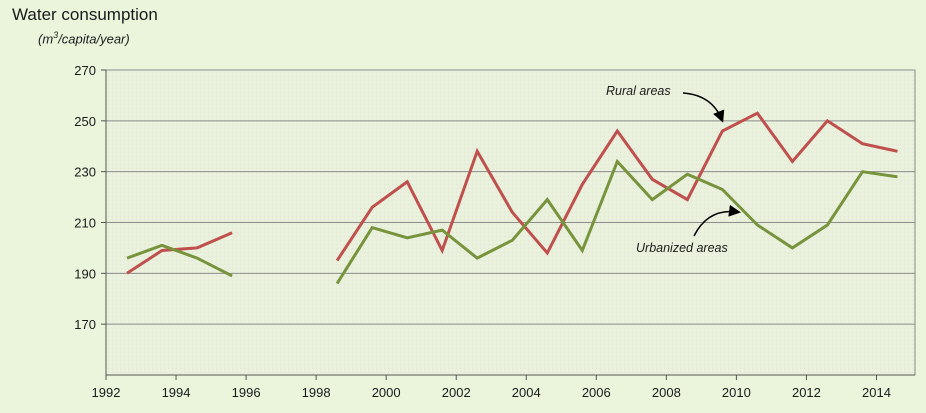 Image resolution: width=926 pixels, height=413 pixels. I want to click on x-tick-label-1998: 1998, so click(316, 392).